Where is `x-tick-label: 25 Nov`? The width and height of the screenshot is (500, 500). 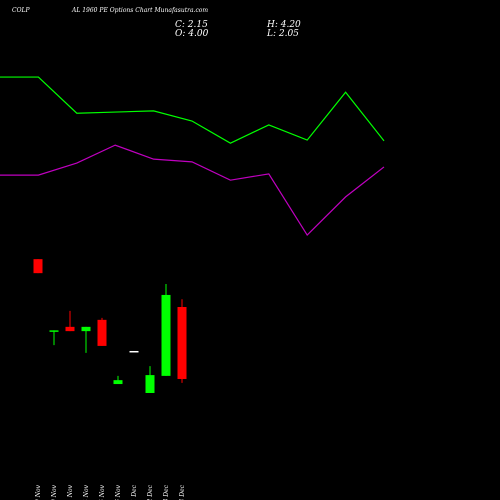 x-tick-label: 25 Nov is located at coordinates (102, 492).